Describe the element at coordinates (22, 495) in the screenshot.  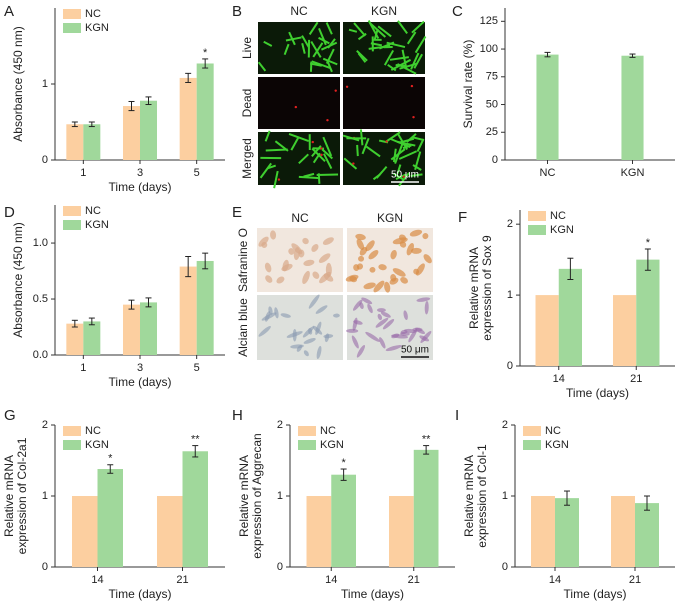
I see `y-axis-label: expression of Col-2a1` at that location.